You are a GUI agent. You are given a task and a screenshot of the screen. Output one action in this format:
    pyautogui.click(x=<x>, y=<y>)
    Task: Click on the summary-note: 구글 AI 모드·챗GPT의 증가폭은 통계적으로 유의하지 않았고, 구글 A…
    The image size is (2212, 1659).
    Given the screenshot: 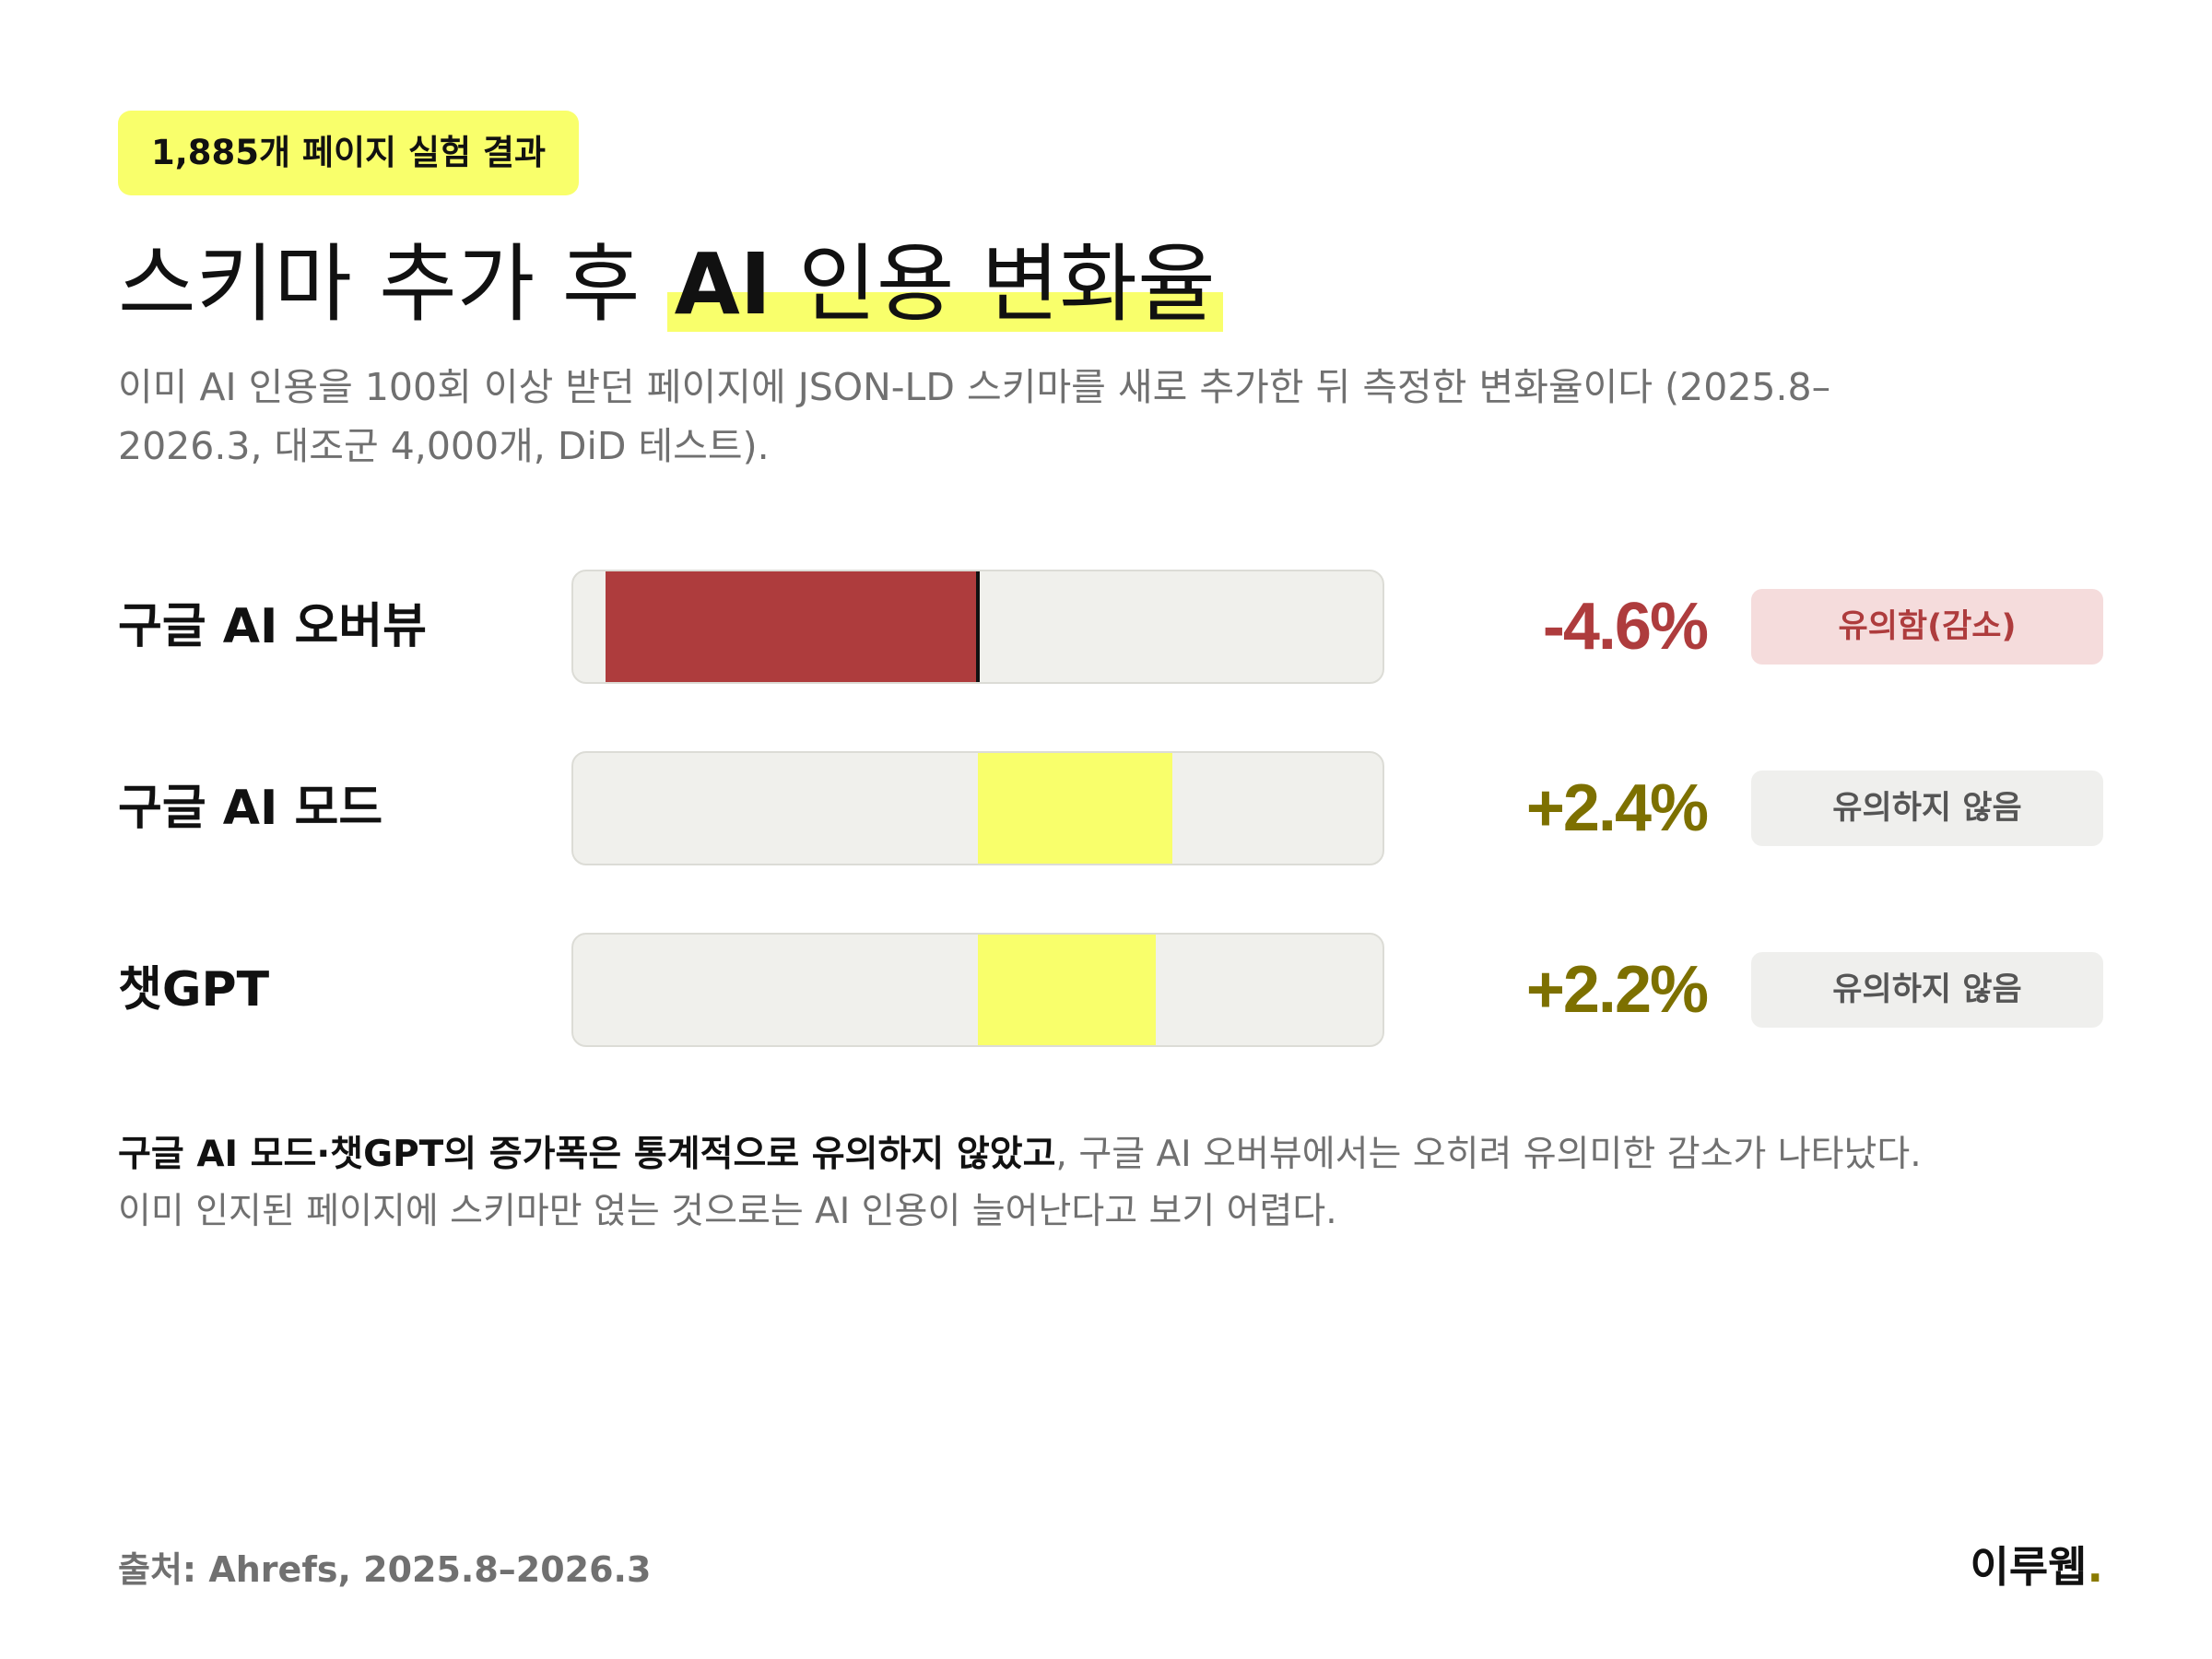 What is the action you would take?
    pyautogui.click(x=1039, y=1183)
    